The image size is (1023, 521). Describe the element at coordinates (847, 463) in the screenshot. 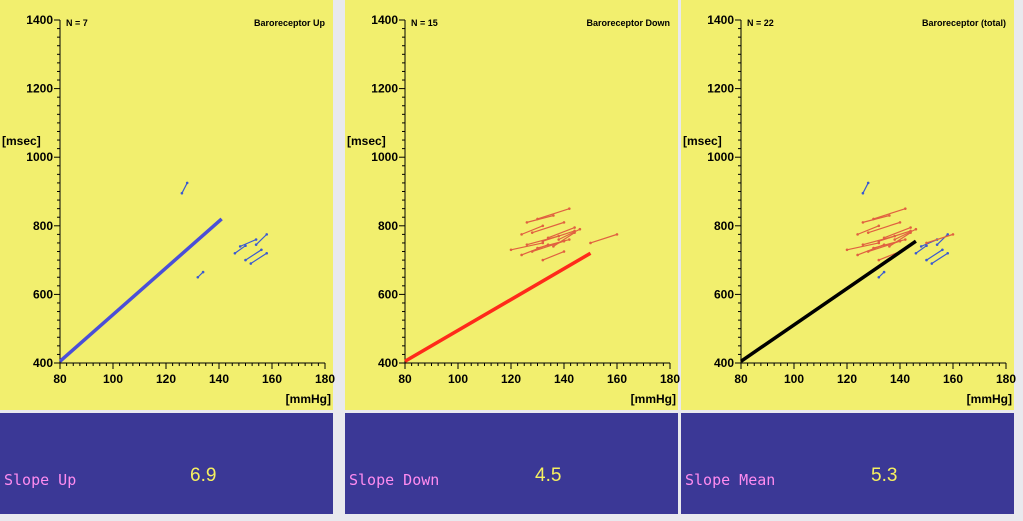

I see `slope-footer: Slope Mean 5.3` at that location.